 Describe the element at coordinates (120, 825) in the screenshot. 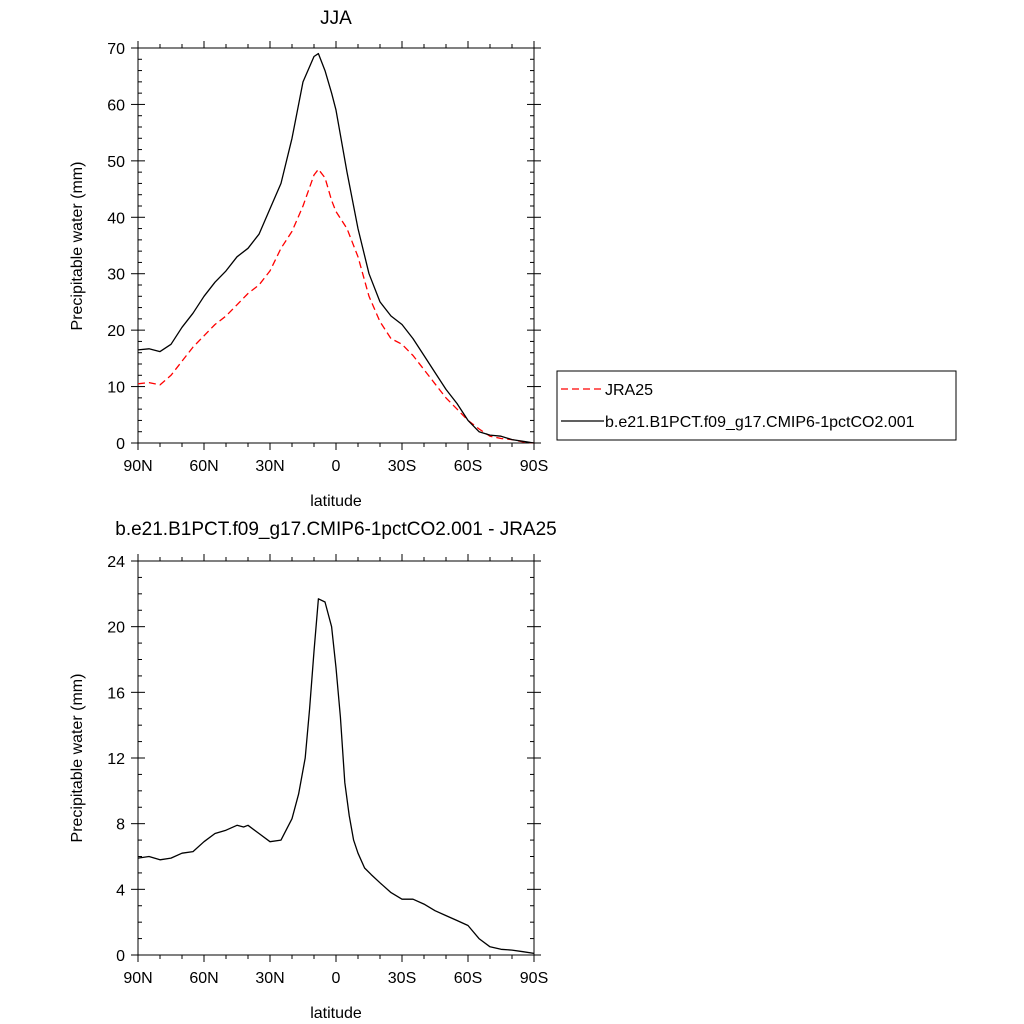

I see `y-tick-label: 8` at that location.